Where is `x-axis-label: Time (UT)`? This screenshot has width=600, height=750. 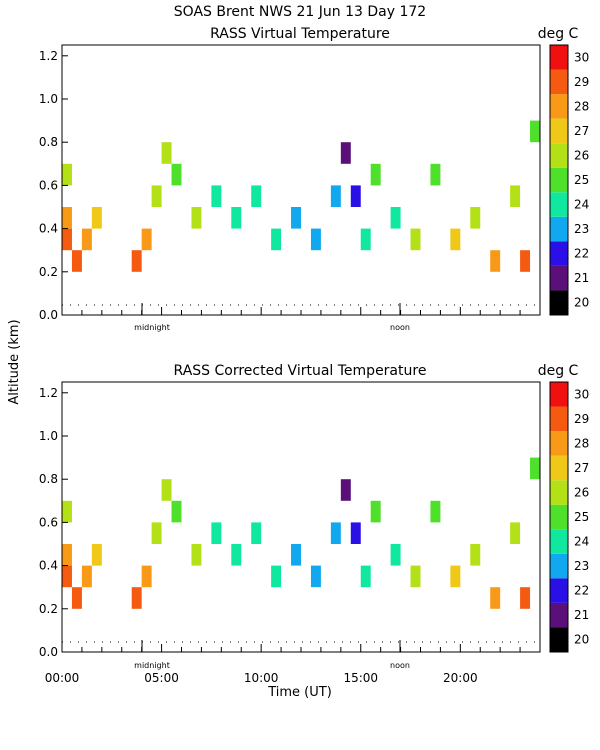
x-axis-label: Time (UT) is located at coordinates (299, 692).